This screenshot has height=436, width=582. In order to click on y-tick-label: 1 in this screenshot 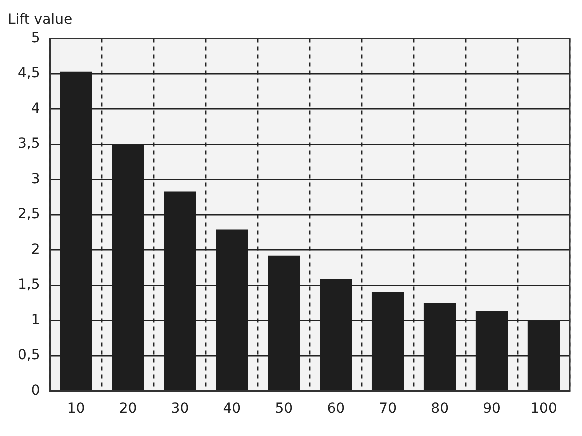, I will do `click(35, 320)`.